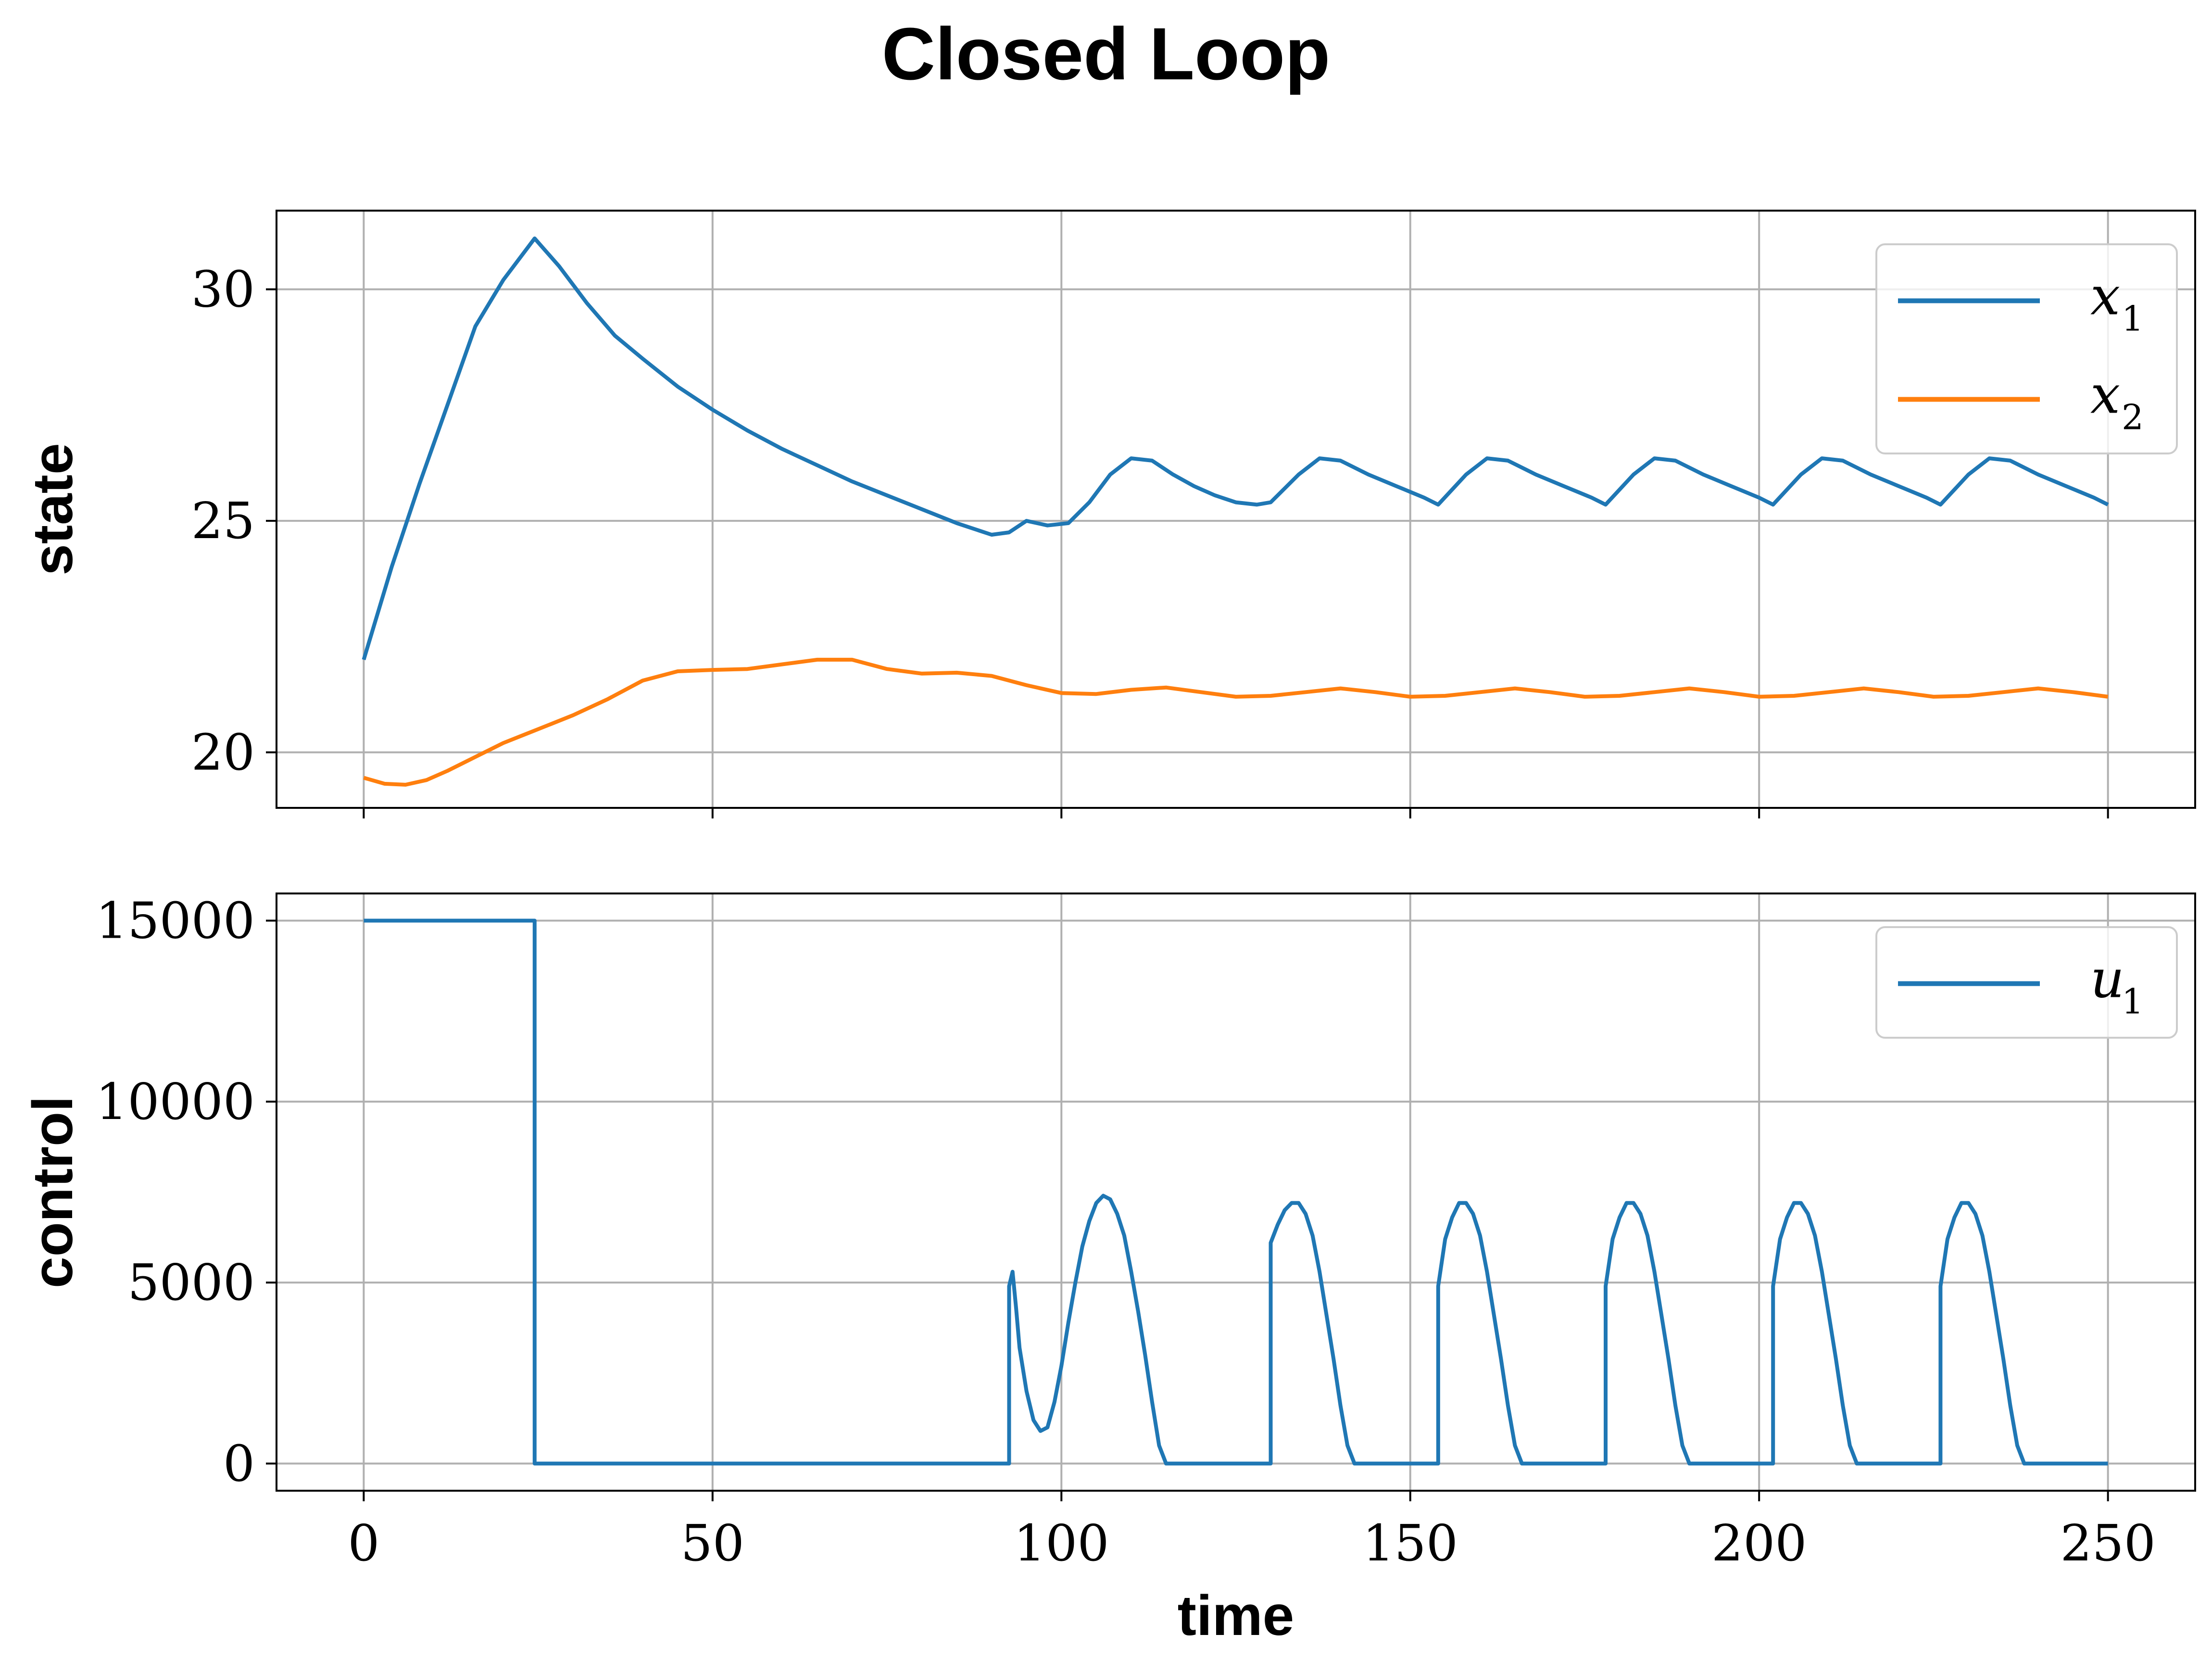  I want to click on control-y-ticks: 0 5000 10000 15000, so click(186, 1192).